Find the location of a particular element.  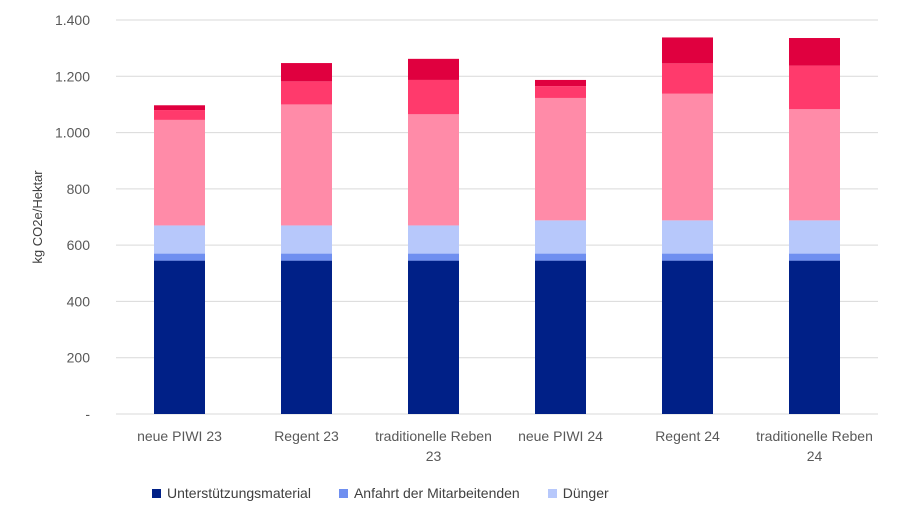

legend-item: Unterstützungsmaterial is located at coordinates (231, 493).